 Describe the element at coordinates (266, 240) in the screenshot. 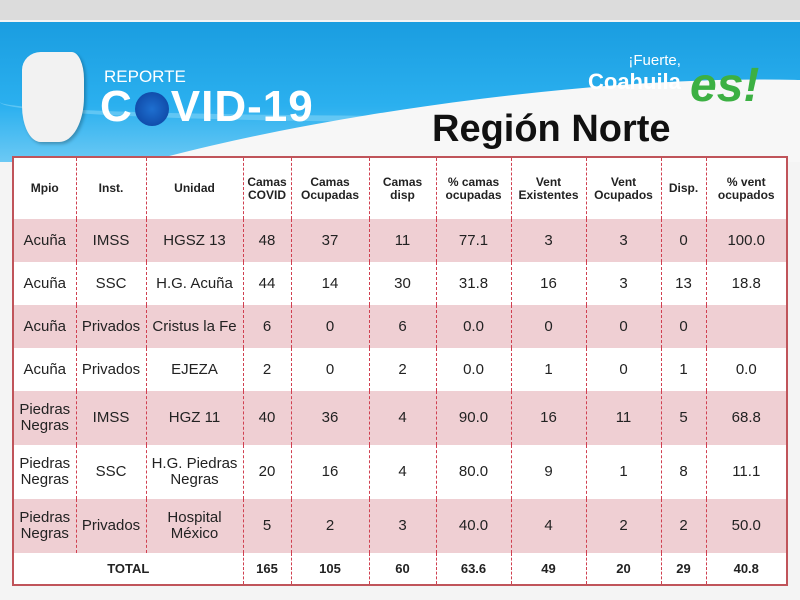

I see `table-cell: 48` at that location.